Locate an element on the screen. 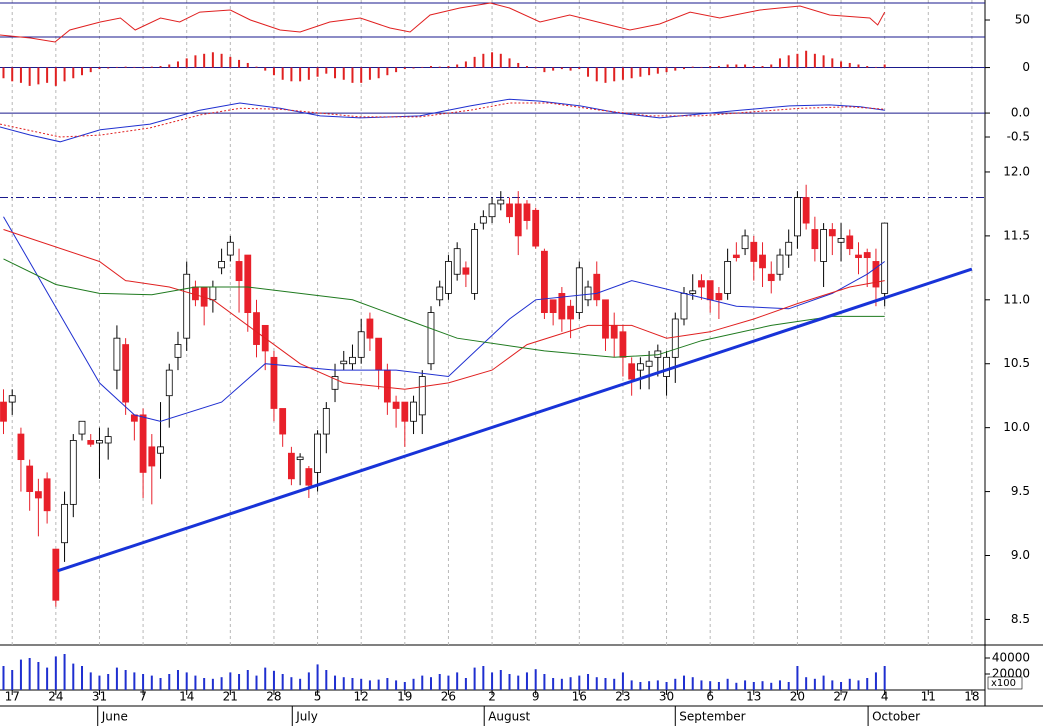  unit-box is located at coordinates (1005, 683).